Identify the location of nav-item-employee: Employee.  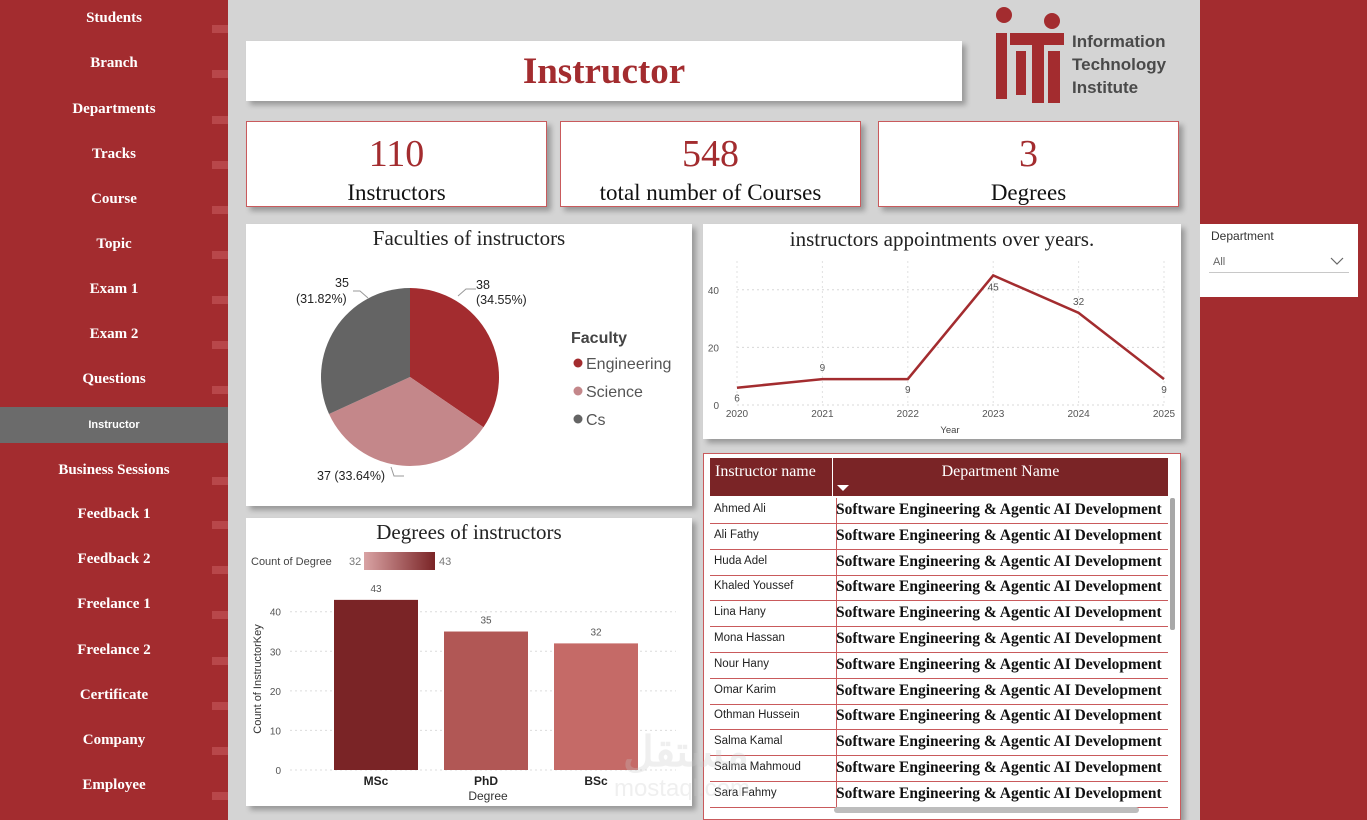
(114, 785).